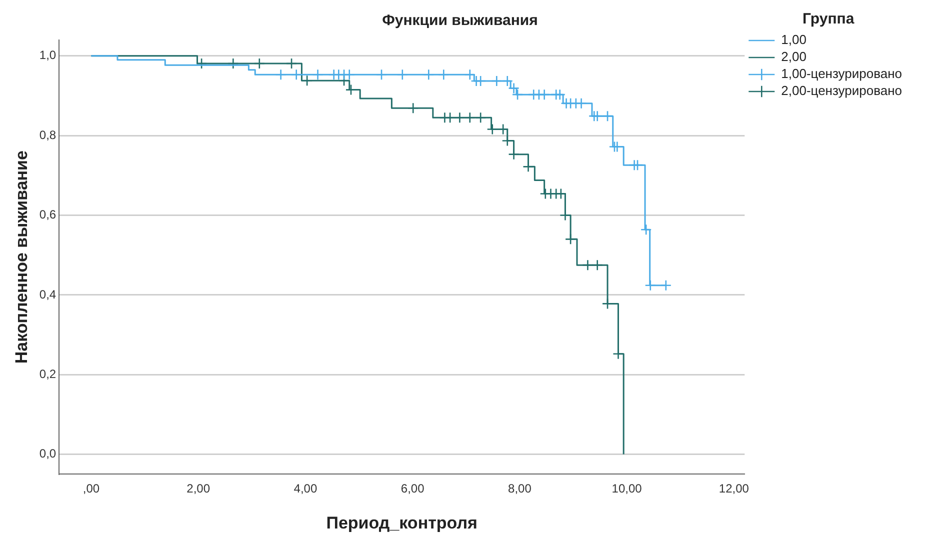  Describe the element at coordinates (520, 489) in the screenshot. I see `x-tick-label: 8,00` at that location.